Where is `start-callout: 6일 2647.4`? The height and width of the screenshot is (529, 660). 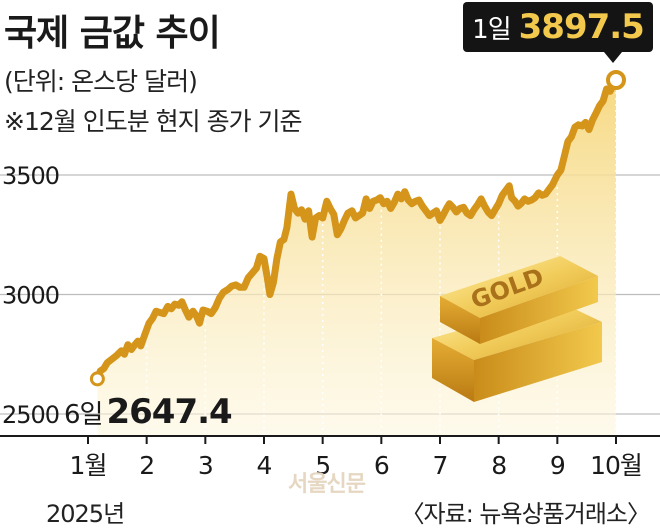
start-callout: 6일 2647.4 is located at coordinates (148, 412).